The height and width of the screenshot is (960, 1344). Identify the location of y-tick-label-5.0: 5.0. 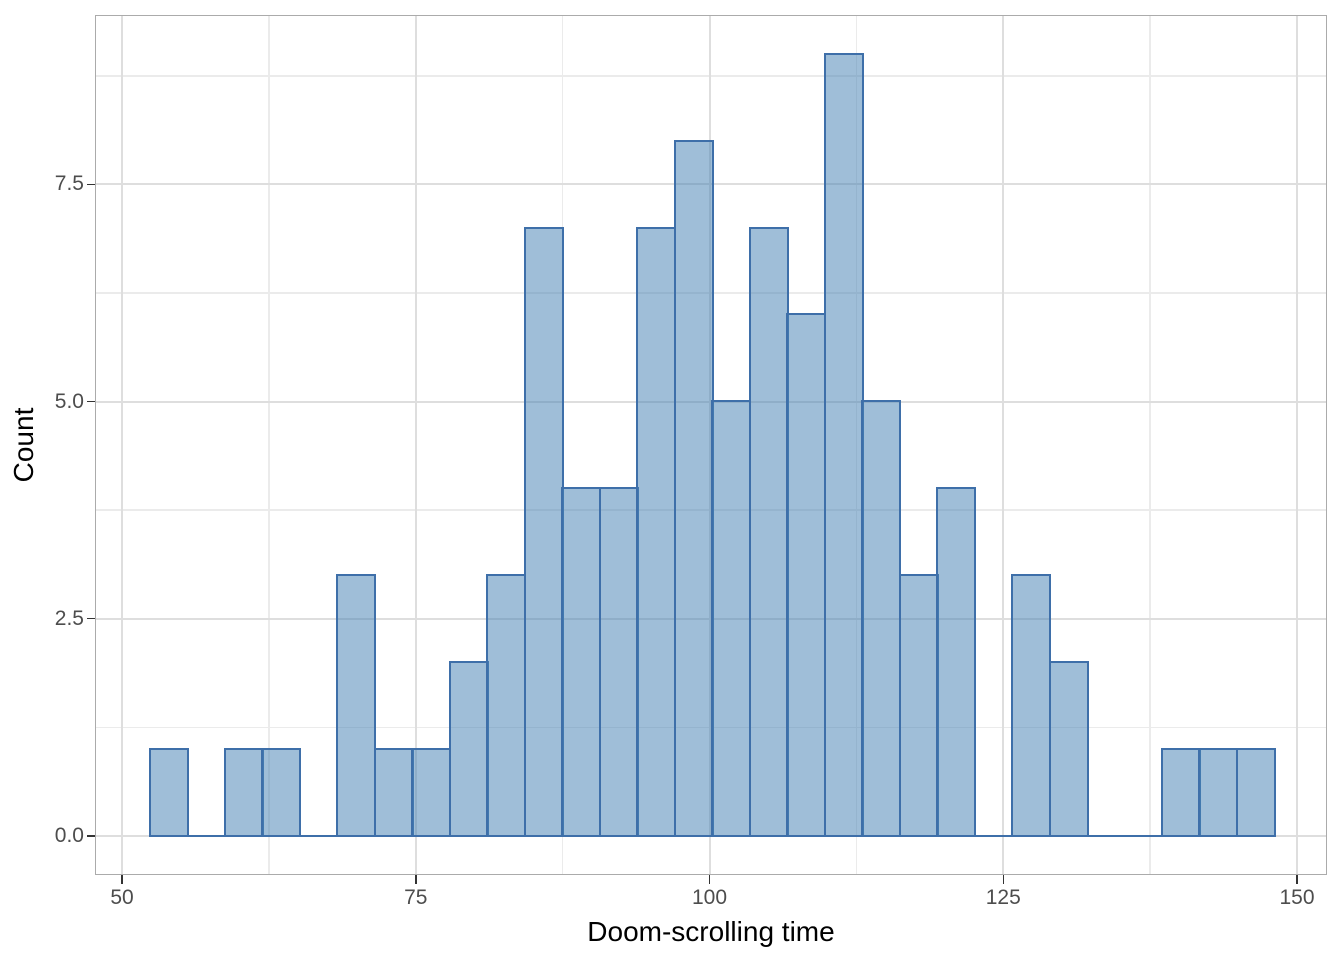
(69, 401).